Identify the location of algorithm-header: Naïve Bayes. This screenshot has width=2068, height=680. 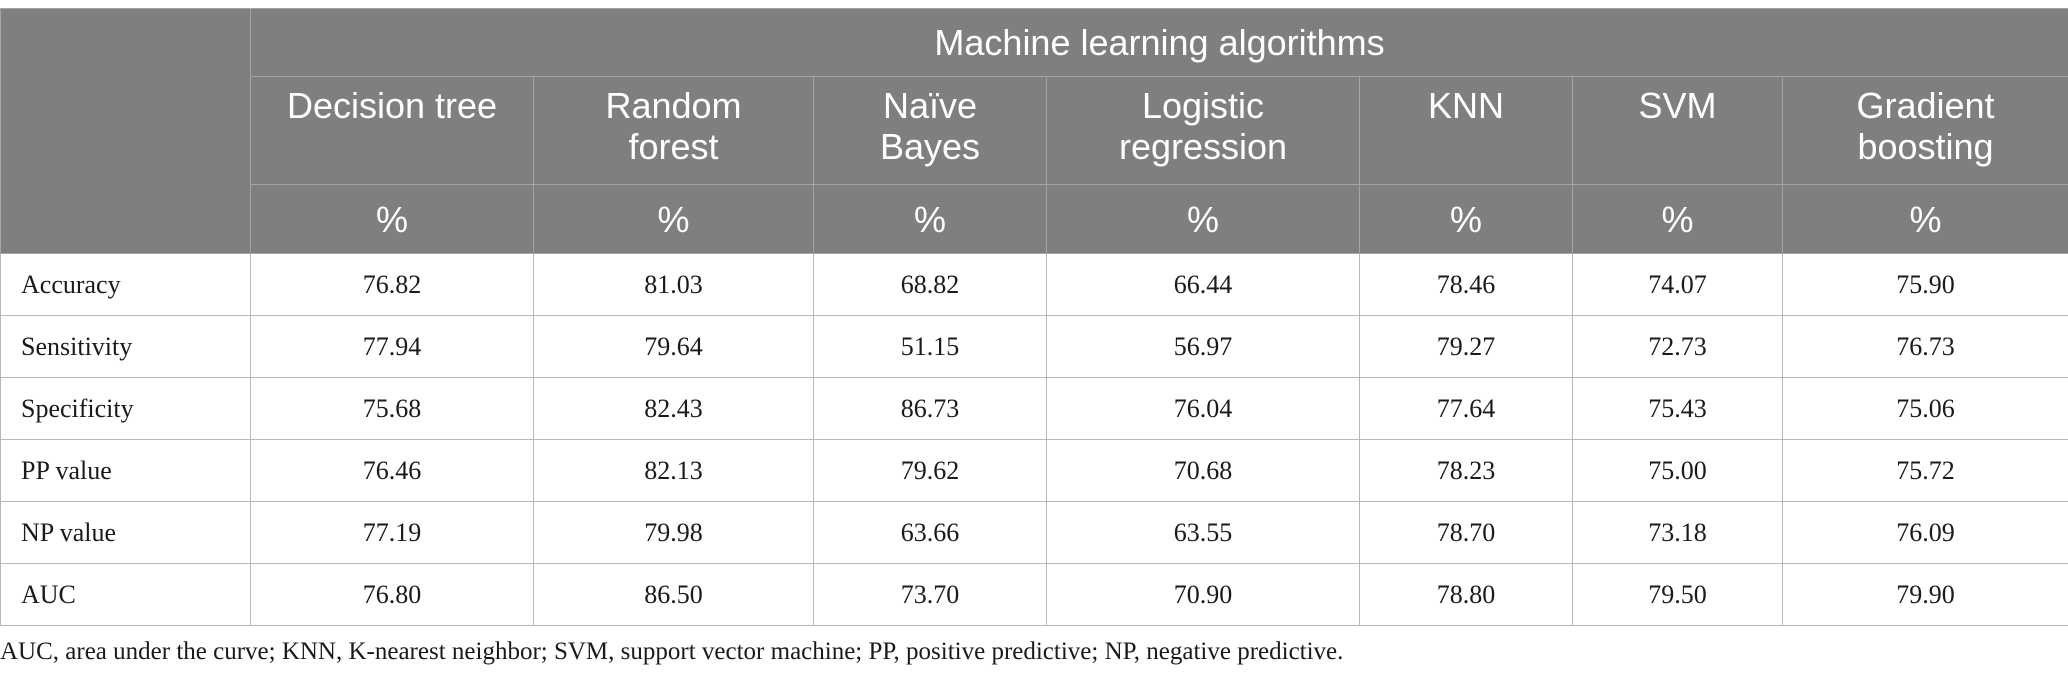
(930, 130).